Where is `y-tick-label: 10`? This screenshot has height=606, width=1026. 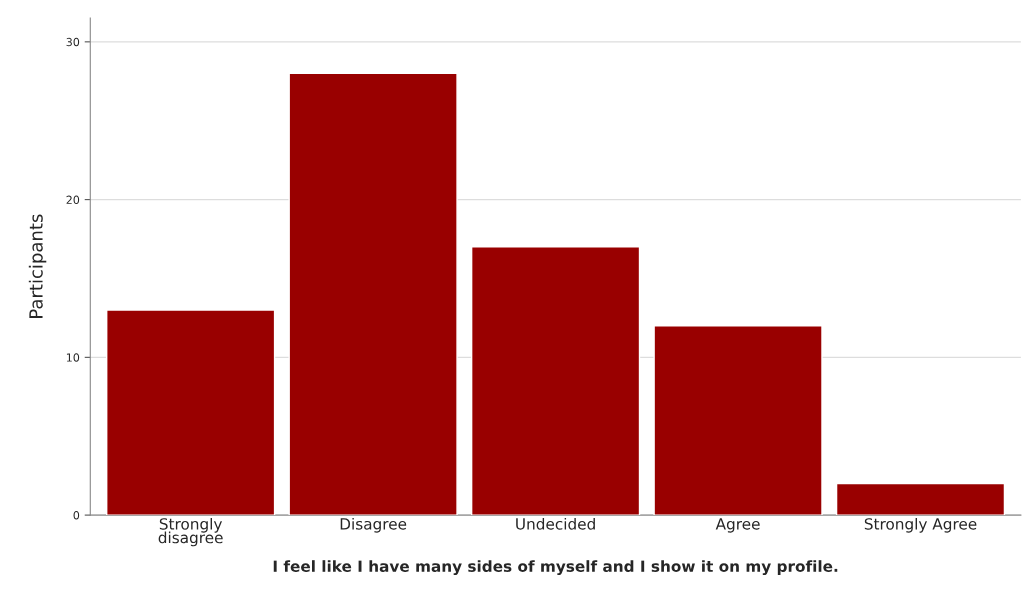
y-tick-label: 10 is located at coordinates (73, 357).